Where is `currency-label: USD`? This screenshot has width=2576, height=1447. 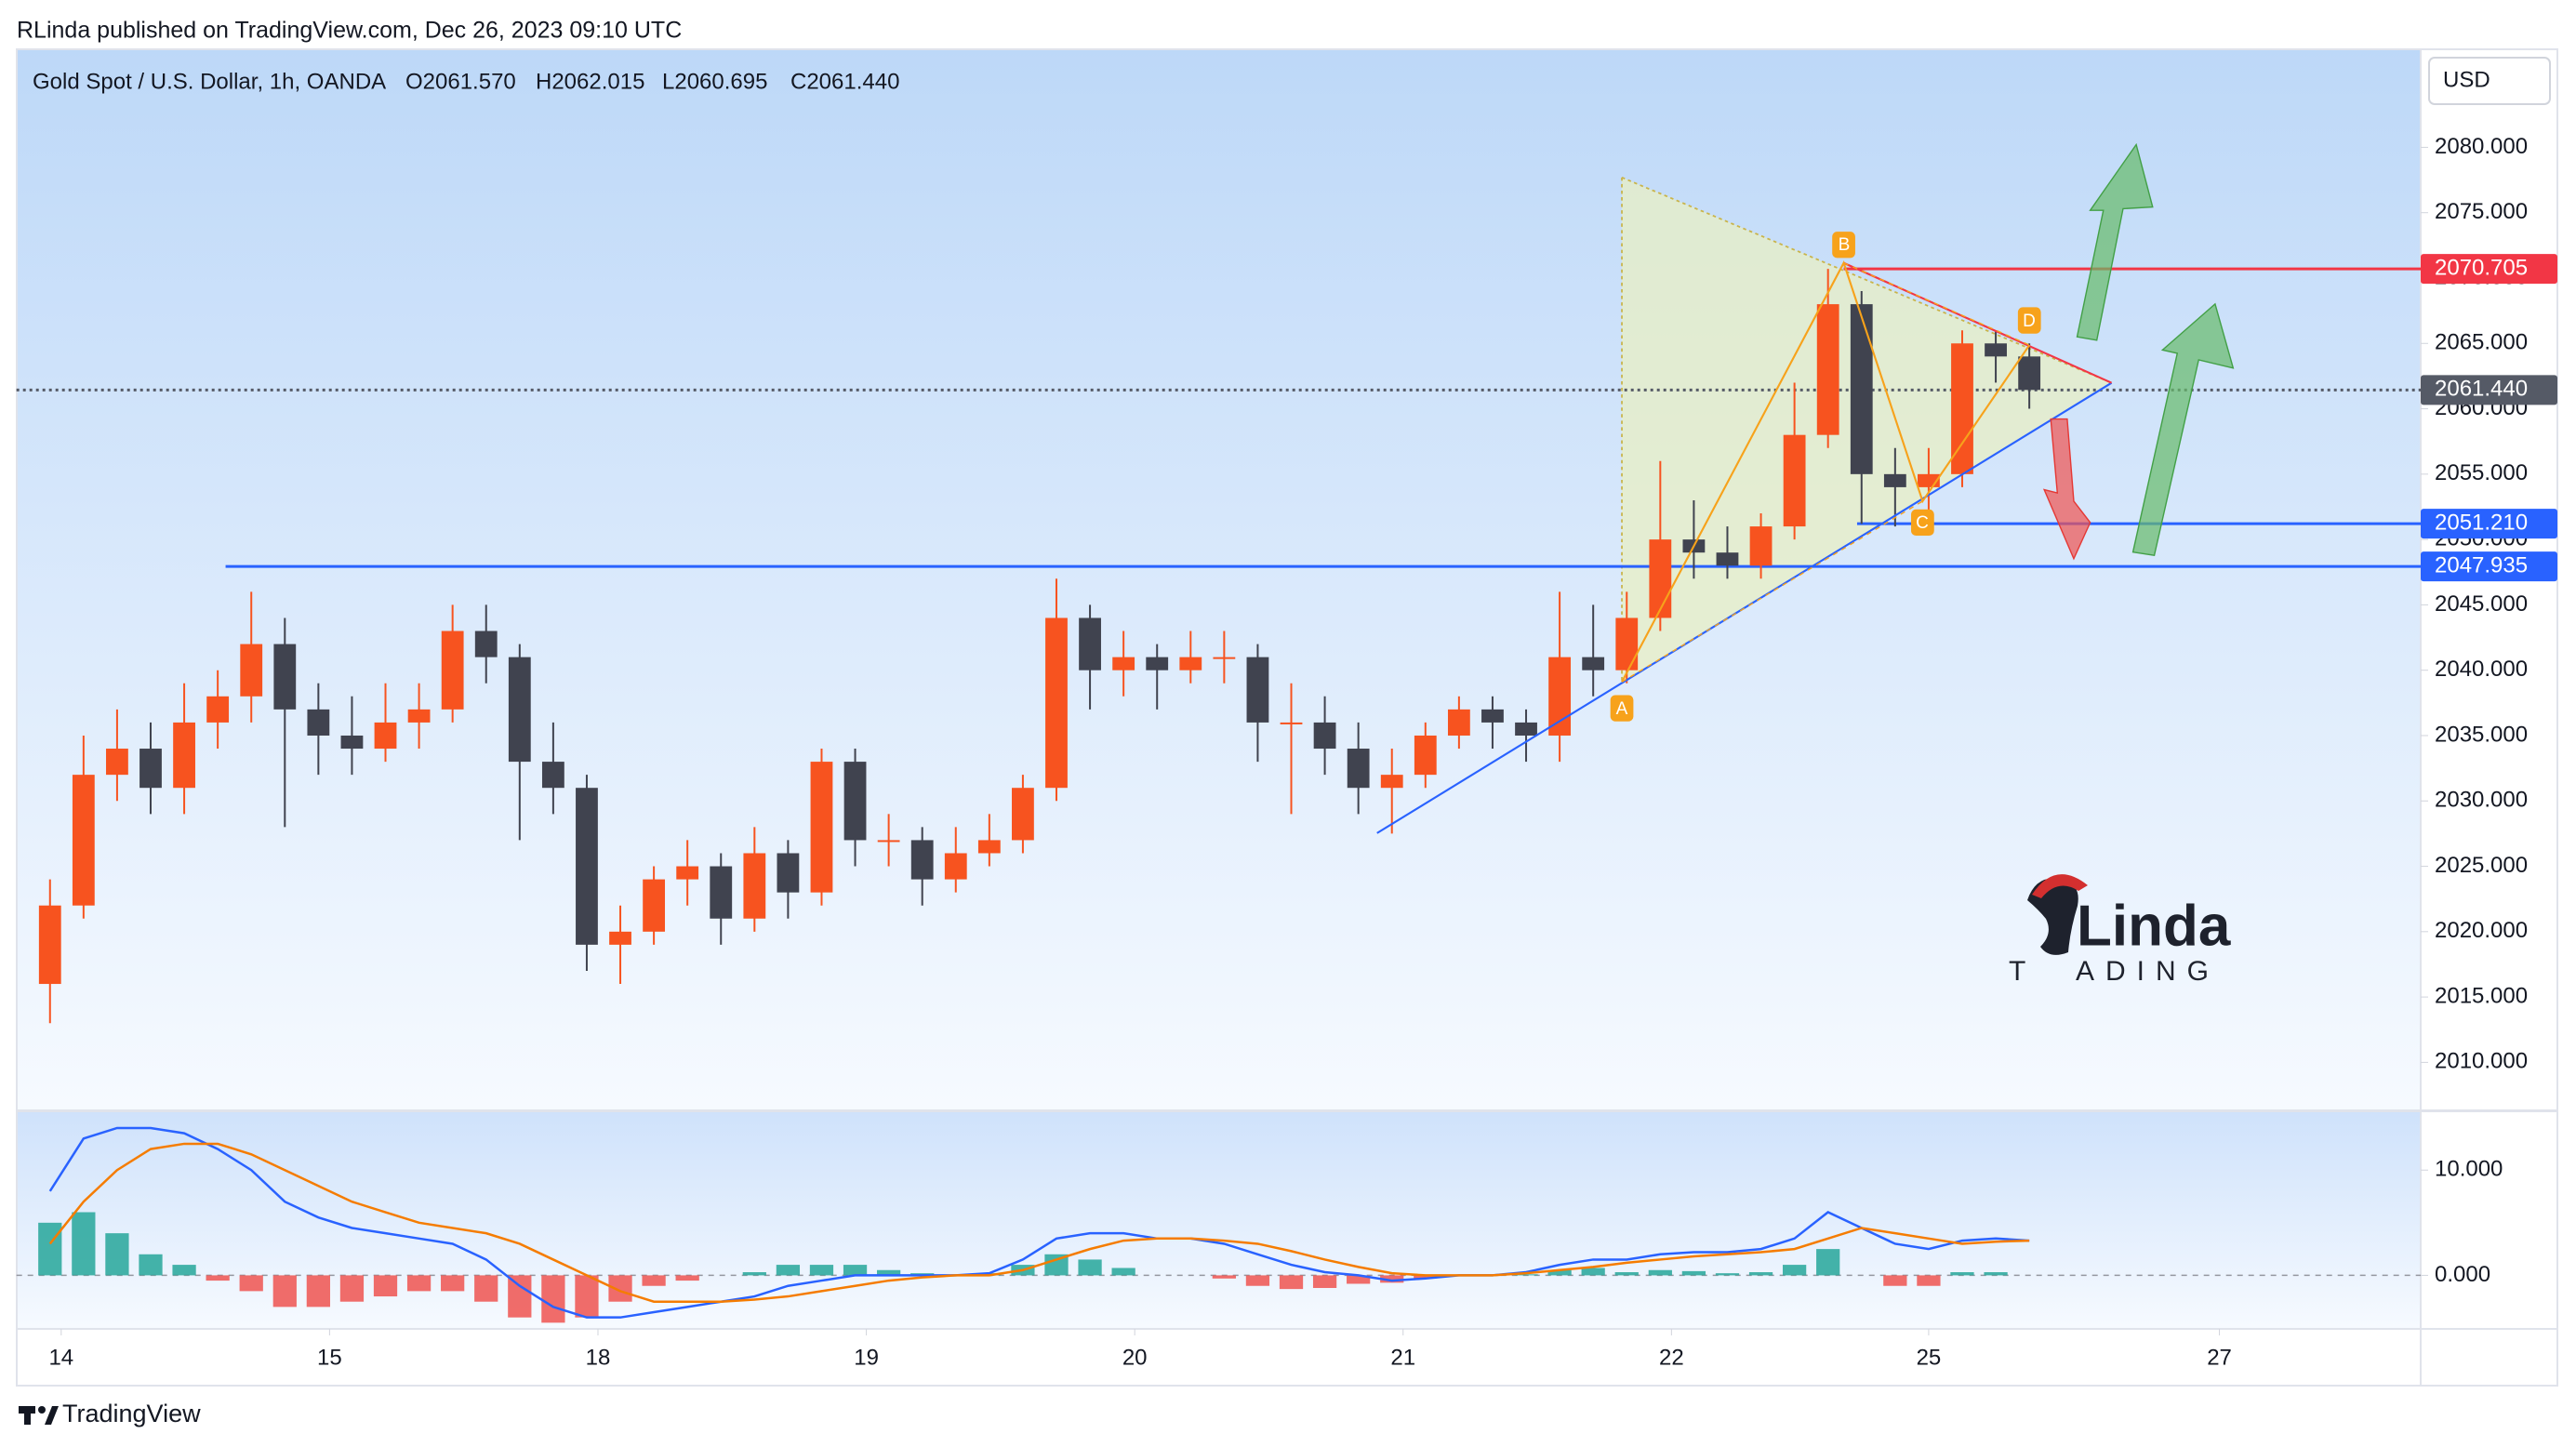
currency-label: USD is located at coordinates (2466, 79).